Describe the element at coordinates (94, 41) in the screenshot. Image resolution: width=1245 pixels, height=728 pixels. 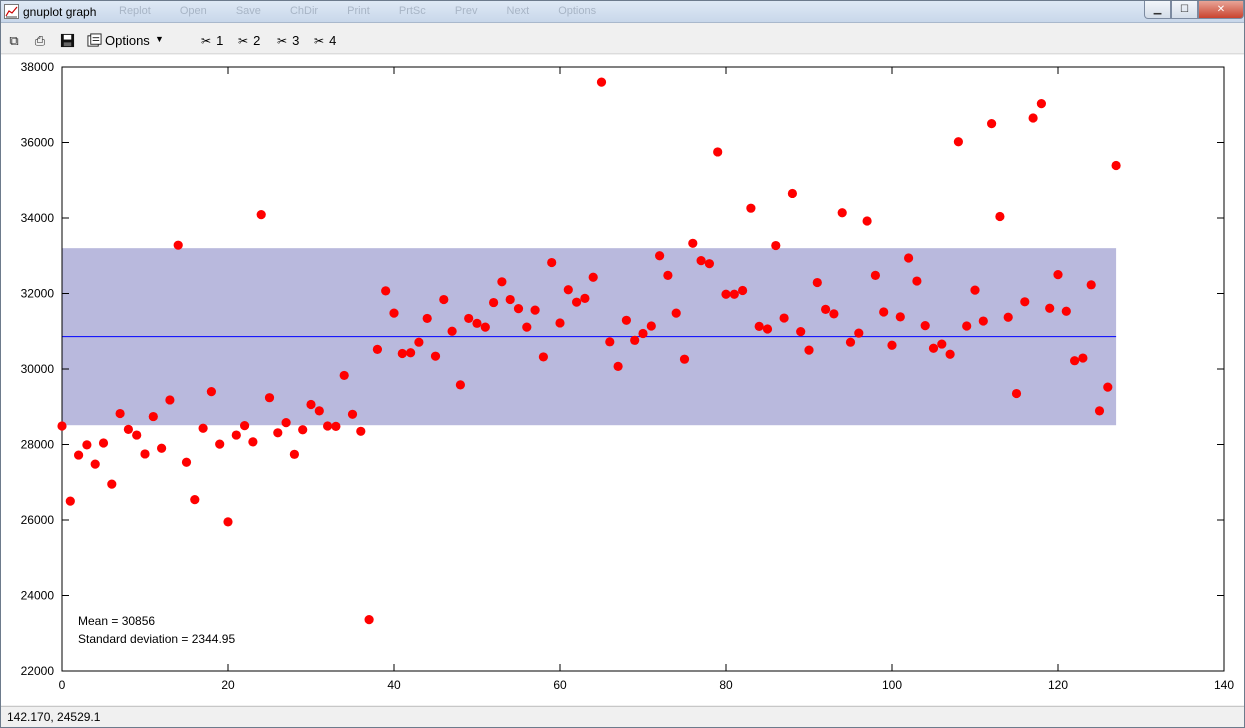
I see `options-icon` at that location.